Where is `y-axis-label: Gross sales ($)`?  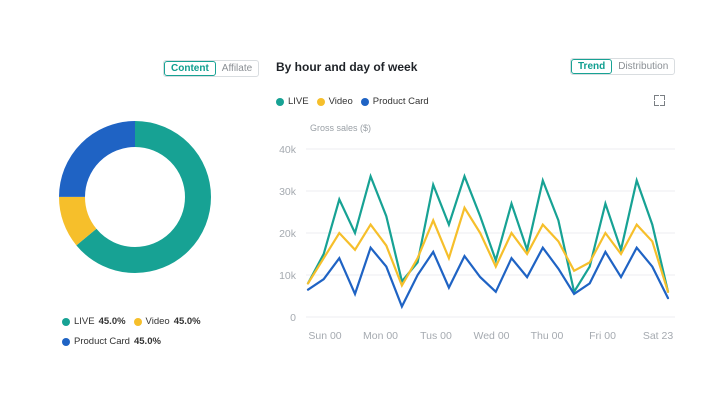 y-axis-label: Gross sales ($) is located at coordinates (340, 128).